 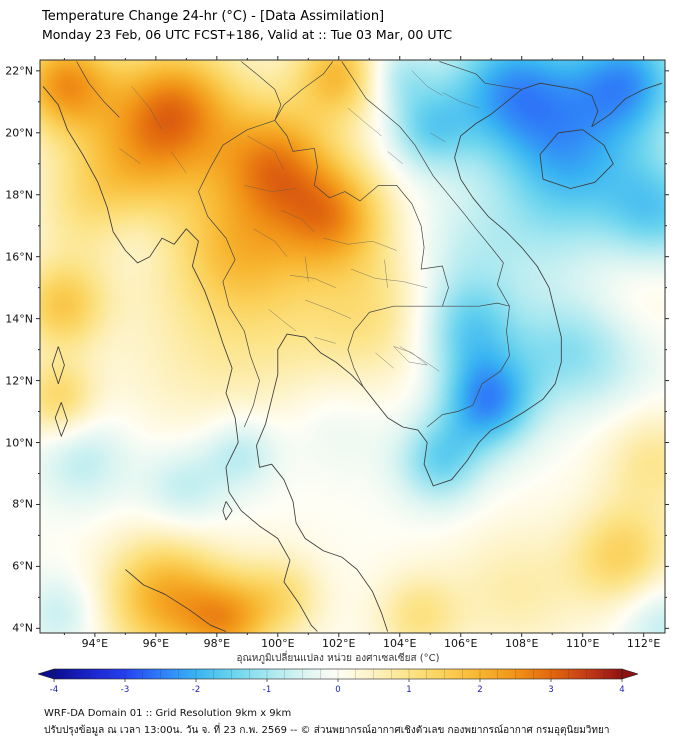 I want to click on x-tick-label: 104°E, so click(x=400, y=643).